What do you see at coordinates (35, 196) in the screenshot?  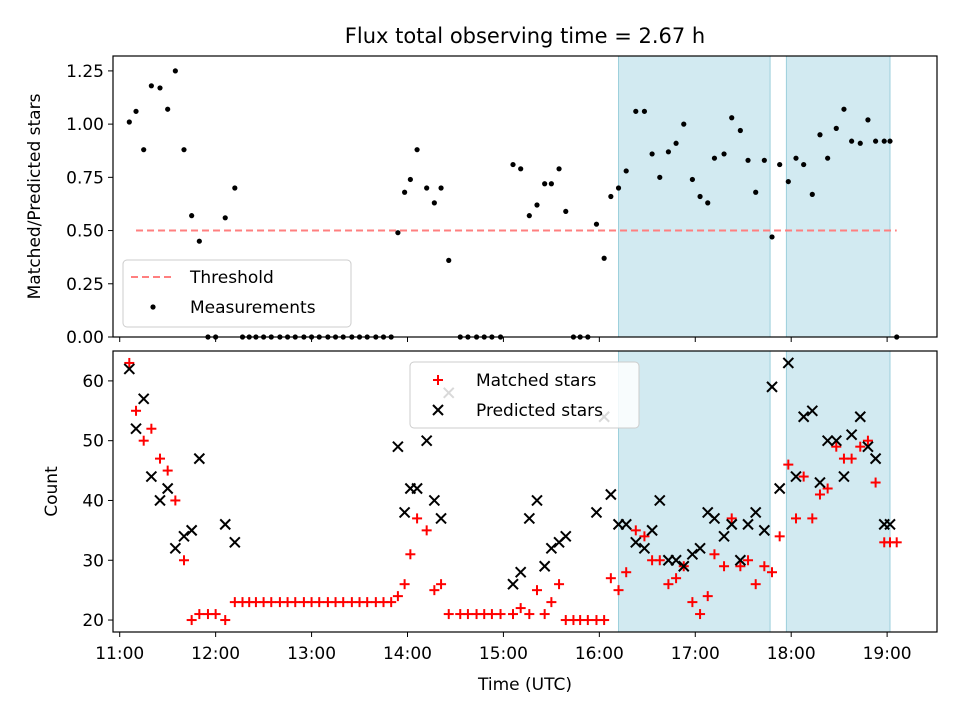 I see `y-axis-label: Matched/Predicted stars` at bounding box center [35, 196].